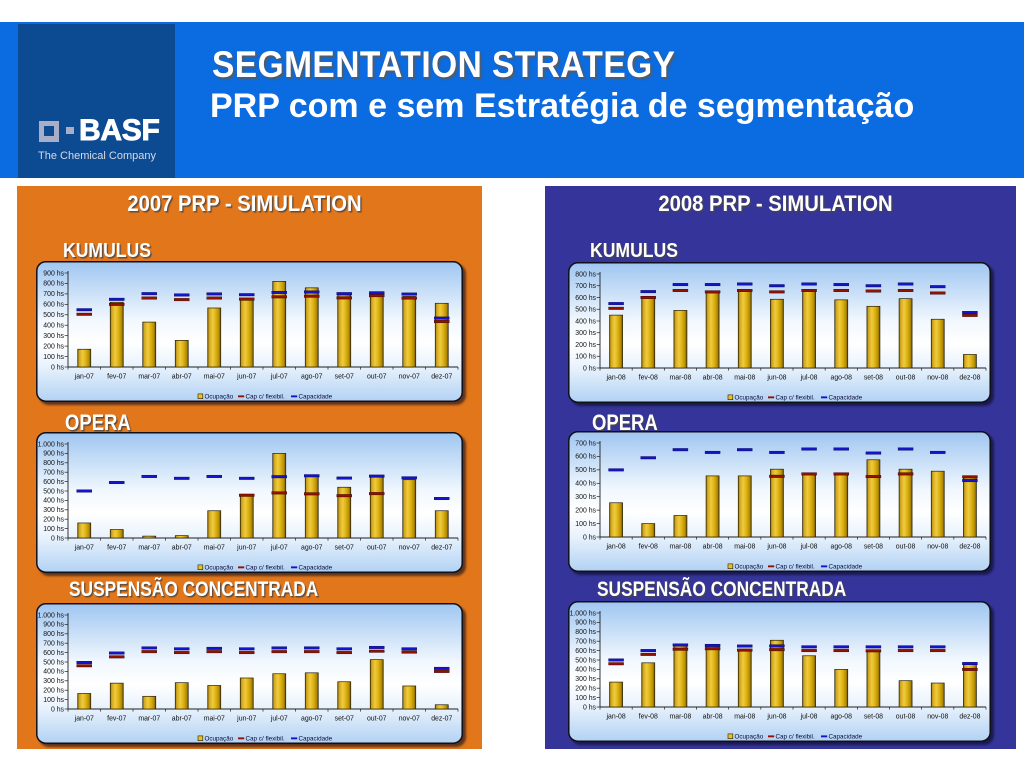 The height and width of the screenshot is (768, 1024). Describe the element at coordinates (937, 547) in the screenshot. I see `svg-text: nov-08` at that location.